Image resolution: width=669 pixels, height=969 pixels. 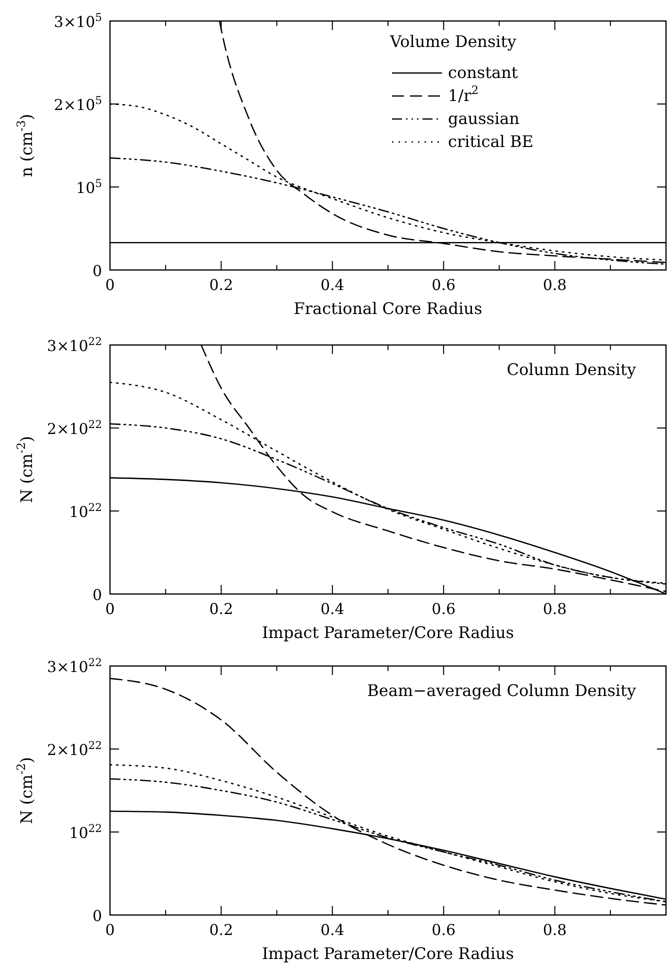 What do you see at coordinates (483, 72) in the screenshot?
I see `legend-label: constant` at bounding box center [483, 72].